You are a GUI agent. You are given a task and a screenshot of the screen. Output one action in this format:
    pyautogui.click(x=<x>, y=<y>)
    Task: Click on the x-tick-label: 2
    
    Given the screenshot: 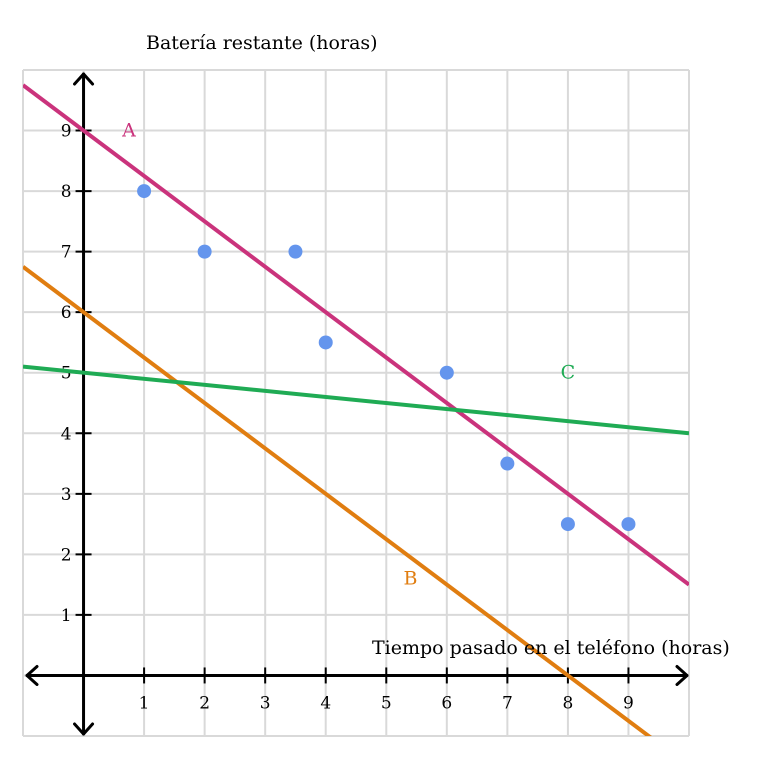 What is the action you would take?
    pyautogui.click(x=204, y=703)
    